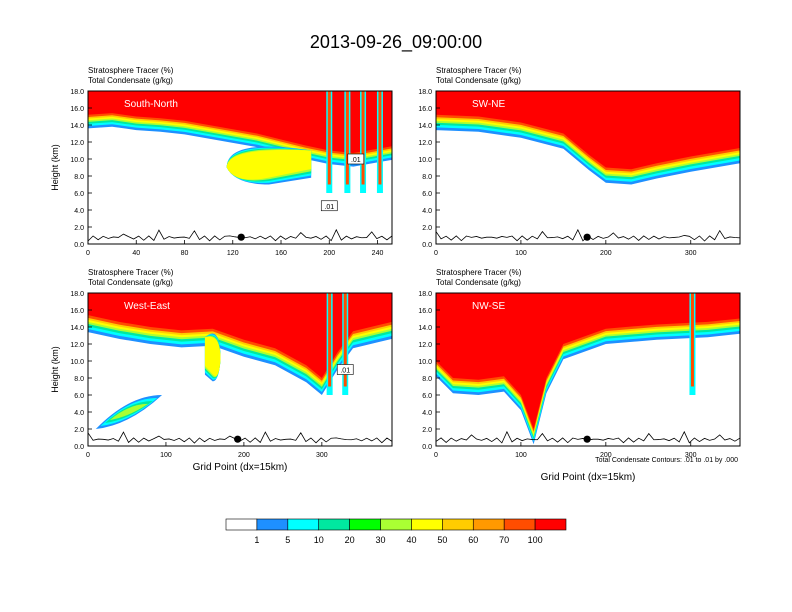 This screenshot has width=792, height=612. Describe the element at coordinates (504, 540) in the screenshot. I see `colorbar-label: 70` at that location.